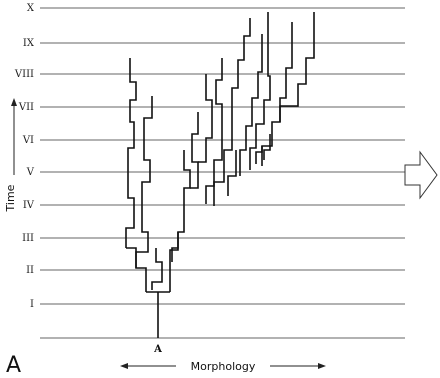 This screenshot has height=378, width=440. What do you see at coordinates (32, 304) in the screenshot?
I see `level-label-i: I` at bounding box center [32, 304].